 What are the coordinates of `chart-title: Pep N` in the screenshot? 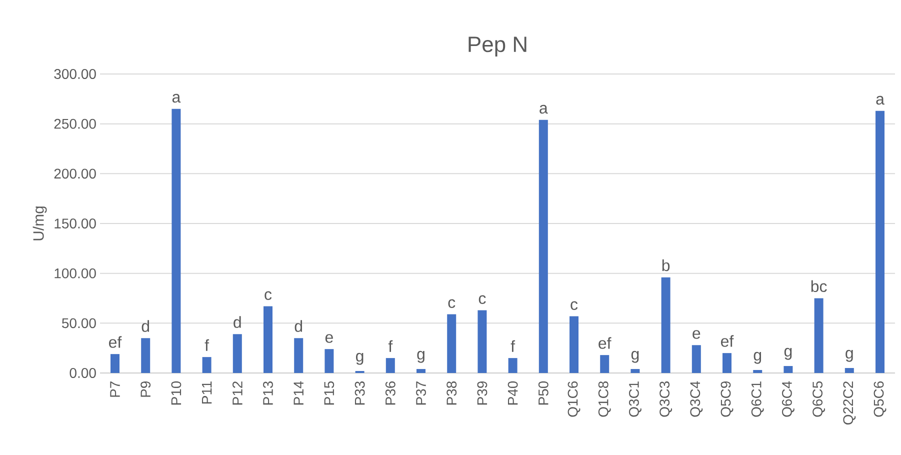 It's located at (497, 46).